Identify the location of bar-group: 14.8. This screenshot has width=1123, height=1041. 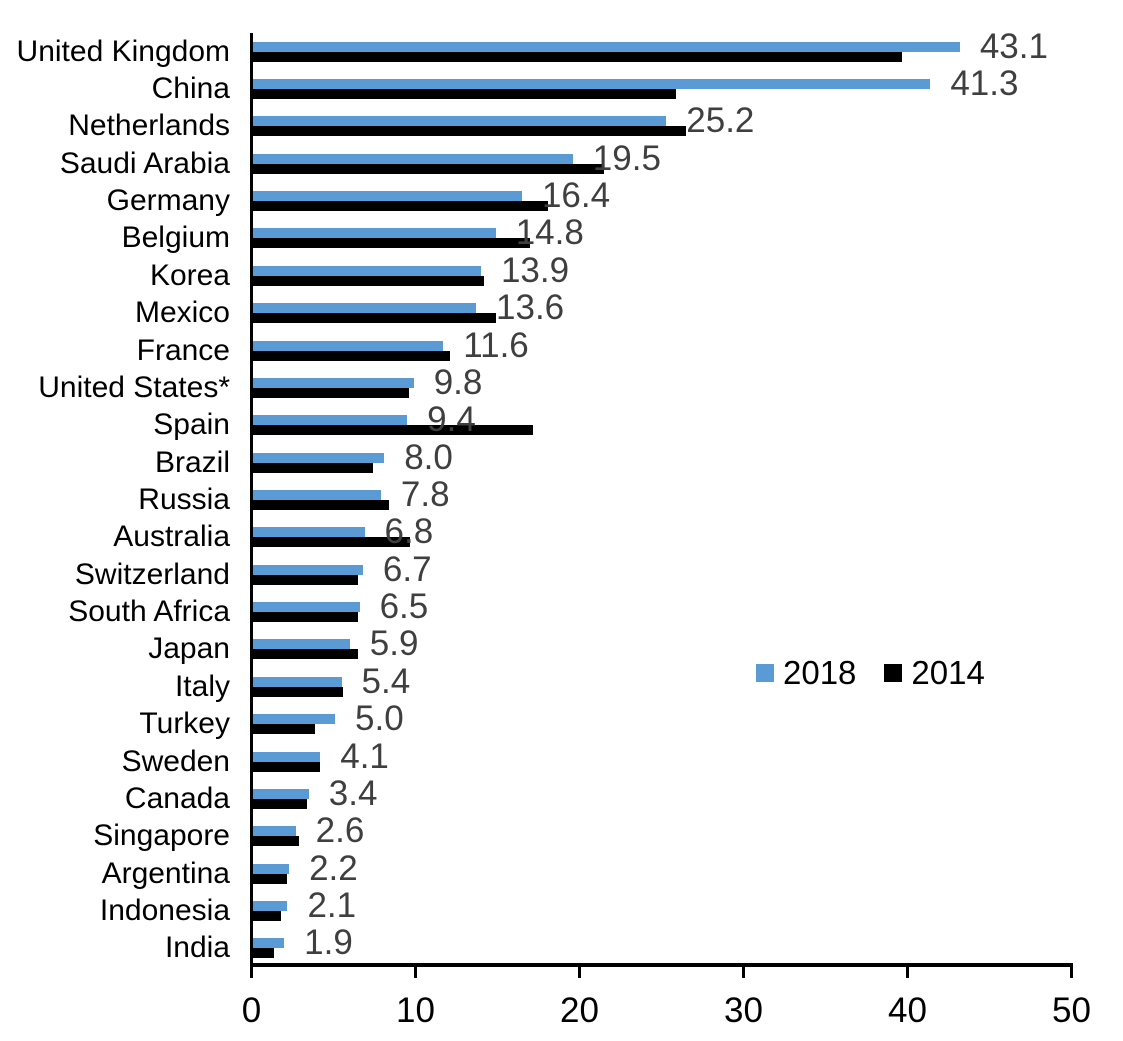
(663, 236).